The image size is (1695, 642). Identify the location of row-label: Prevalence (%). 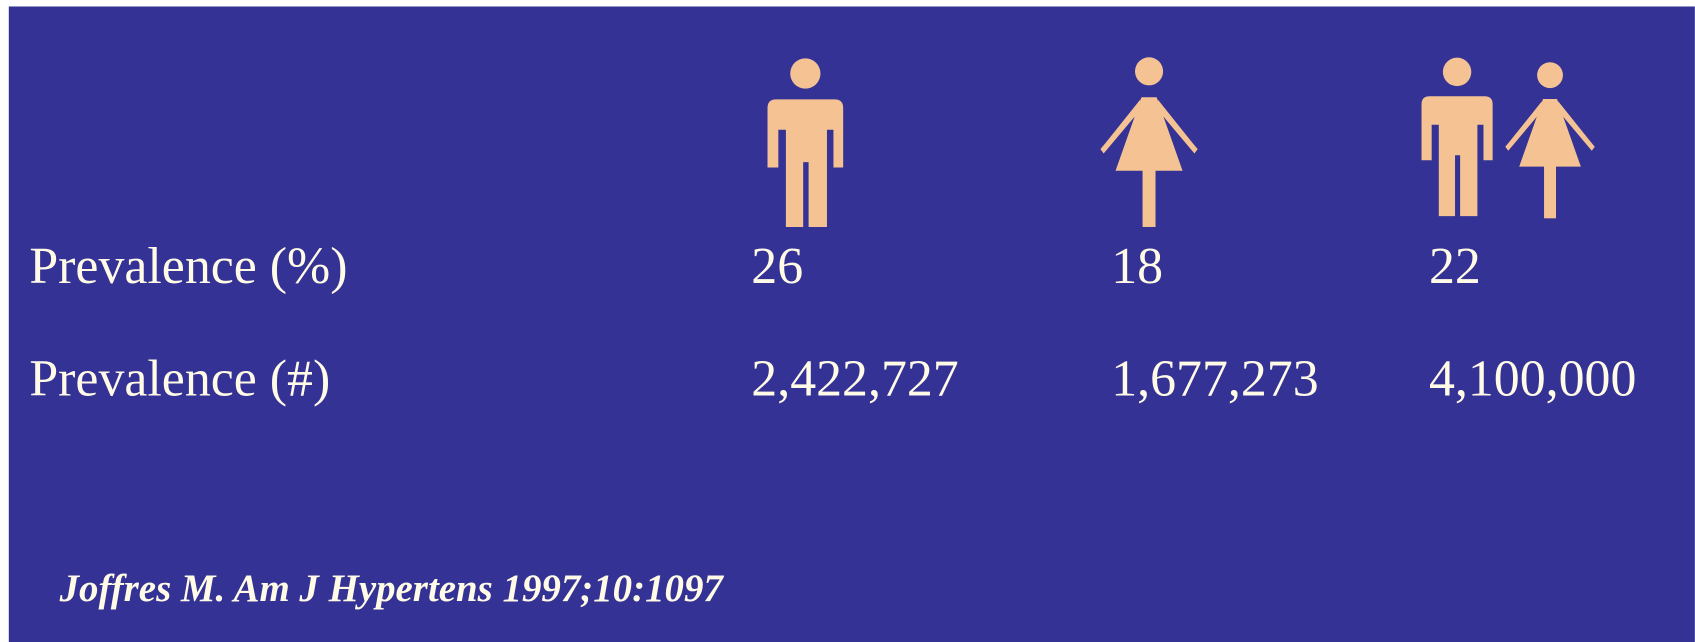
(188, 266).